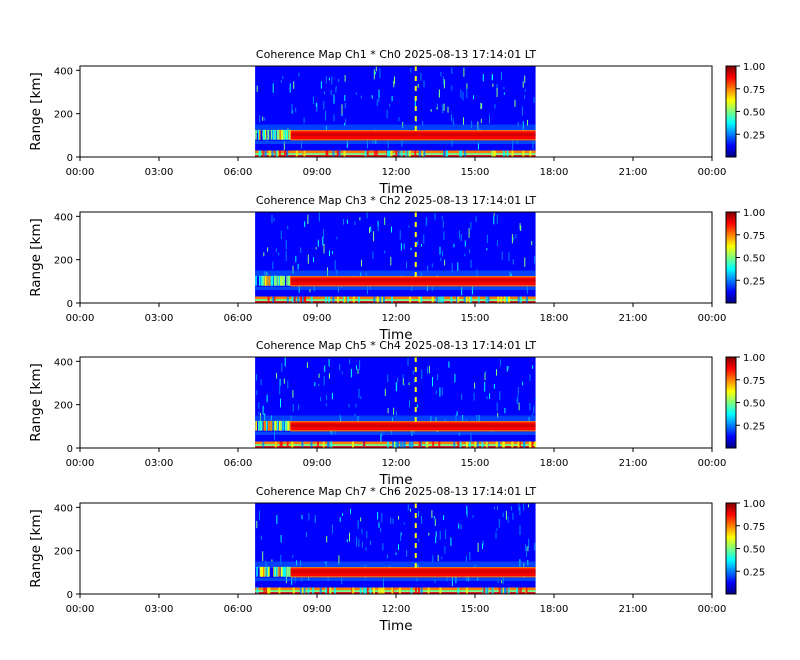 The height and width of the screenshot is (660, 800). I want to click on y-axis-label: Range [km], so click(36, 257).